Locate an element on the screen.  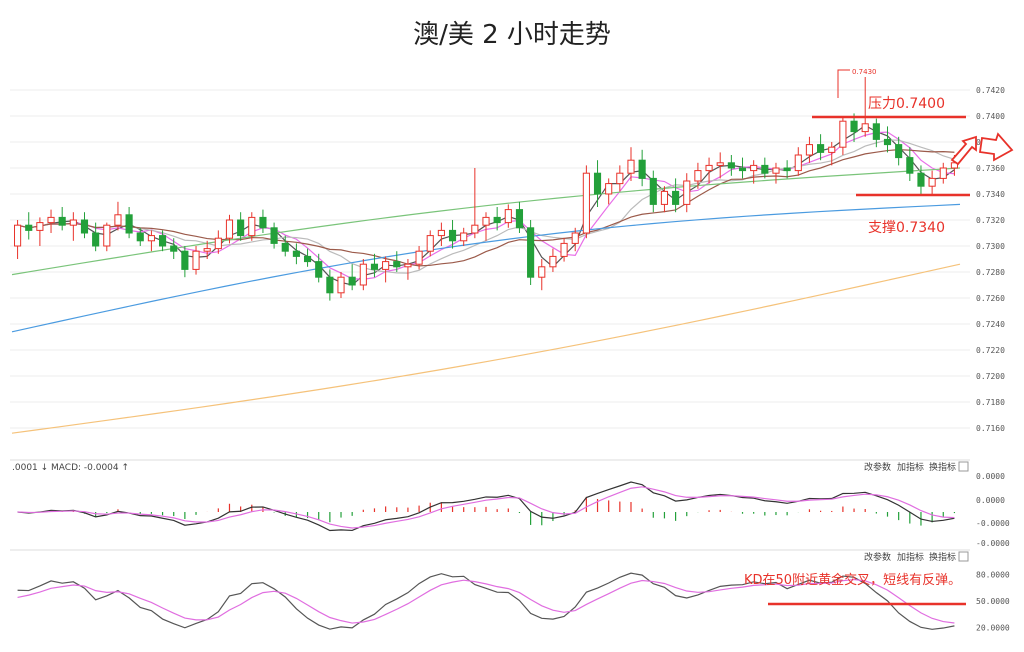
kd-axis: 80.0000 50.0000 20.0000 is located at coordinates (993, 602).